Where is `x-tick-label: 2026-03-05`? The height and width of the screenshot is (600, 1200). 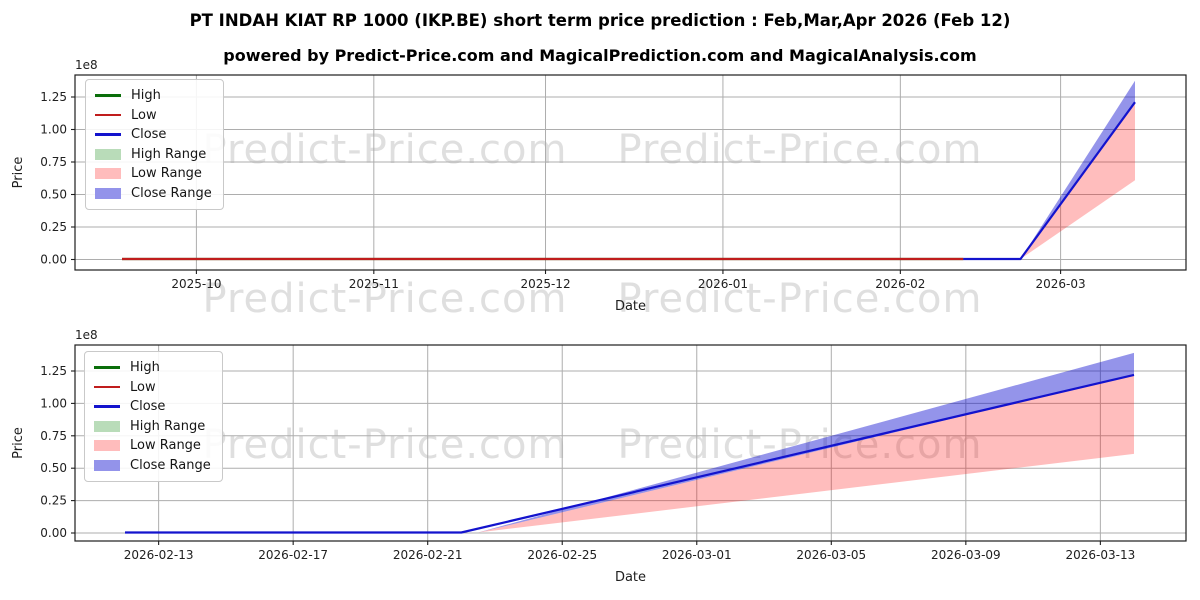 x-tick-label: 2026-03-05 is located at coordinates (831, 555).